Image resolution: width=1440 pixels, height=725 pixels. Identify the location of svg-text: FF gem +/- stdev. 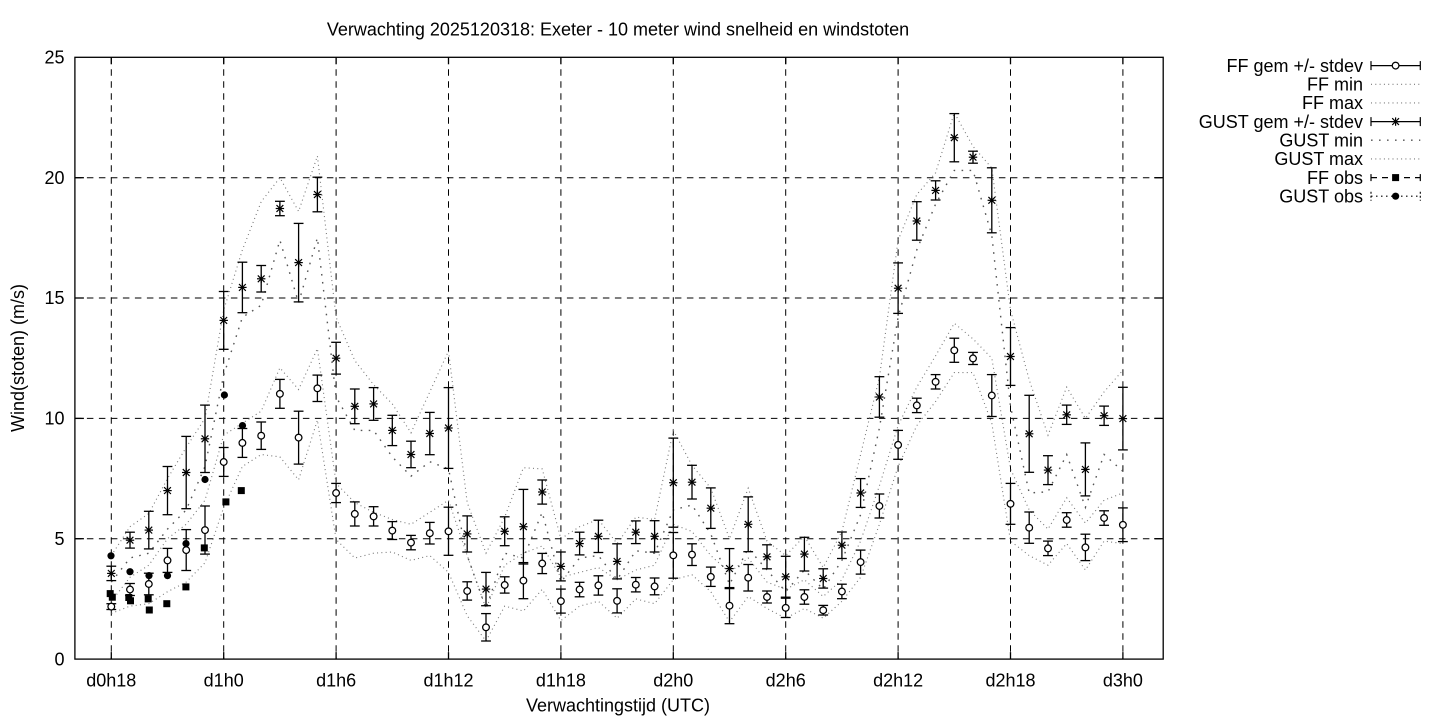
(1294, 66).